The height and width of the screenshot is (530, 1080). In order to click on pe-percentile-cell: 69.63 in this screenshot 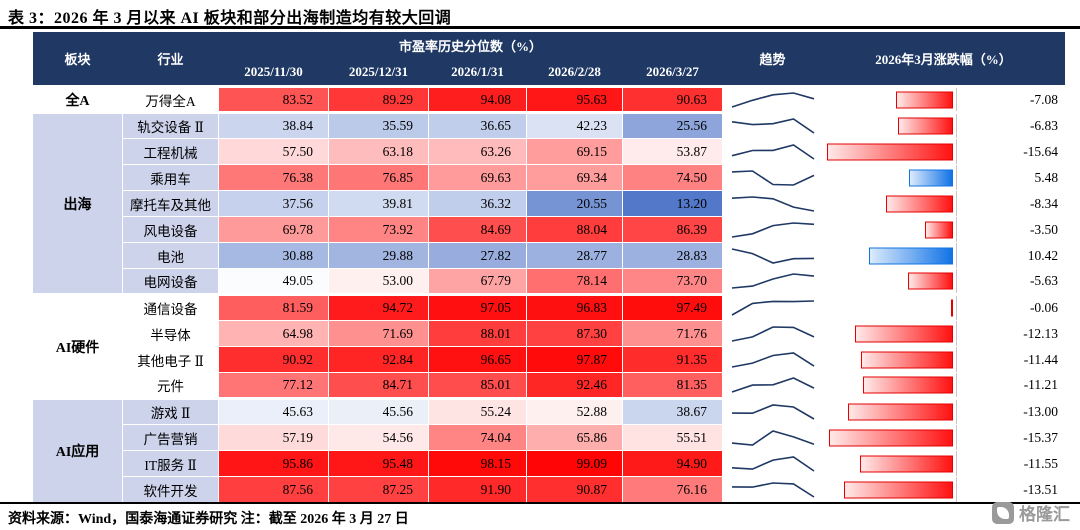, I will do `click(477, 177)`.